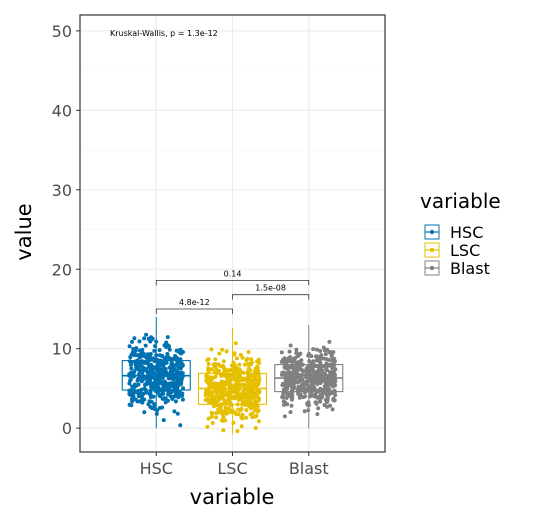  I want to click on y-tick-label: 10, so click(62, 349).